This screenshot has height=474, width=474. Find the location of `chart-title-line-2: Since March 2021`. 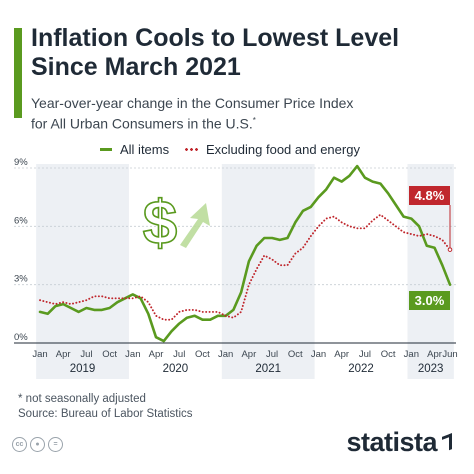

chart-title-line-2: Since March 2021 is located at coordinates (136, 67).